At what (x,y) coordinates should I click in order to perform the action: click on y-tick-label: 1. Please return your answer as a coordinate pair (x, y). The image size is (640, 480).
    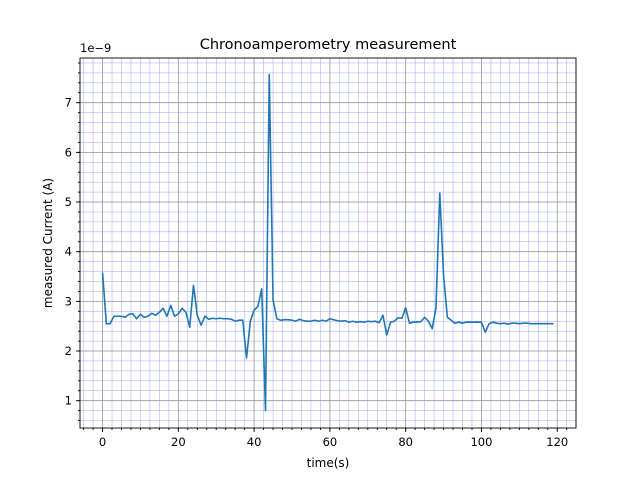
    Looking at the image, I should click on (68, 401).